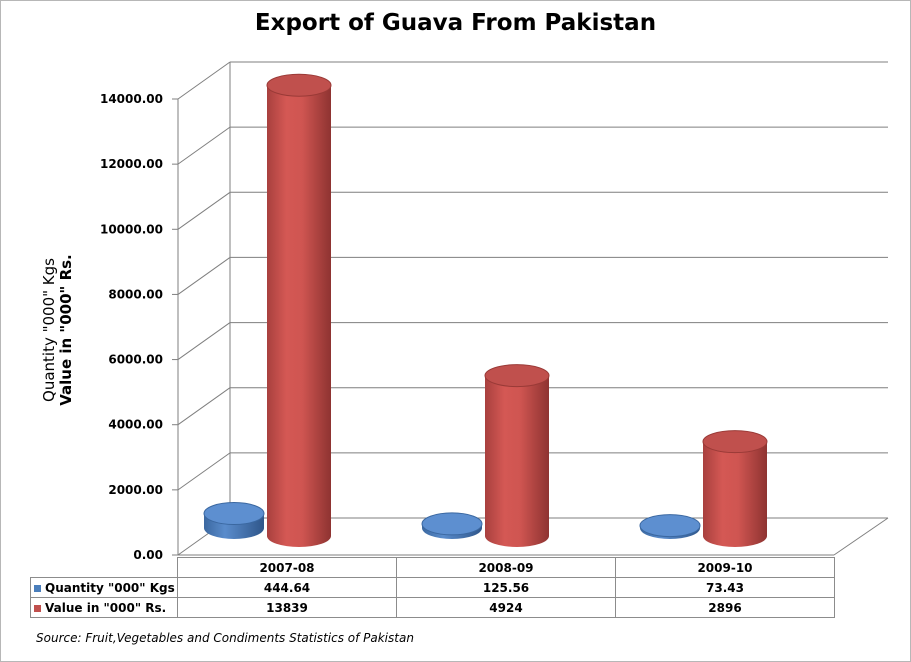  I want to click on y-tick-label: 10000.00, so click(131, 229).